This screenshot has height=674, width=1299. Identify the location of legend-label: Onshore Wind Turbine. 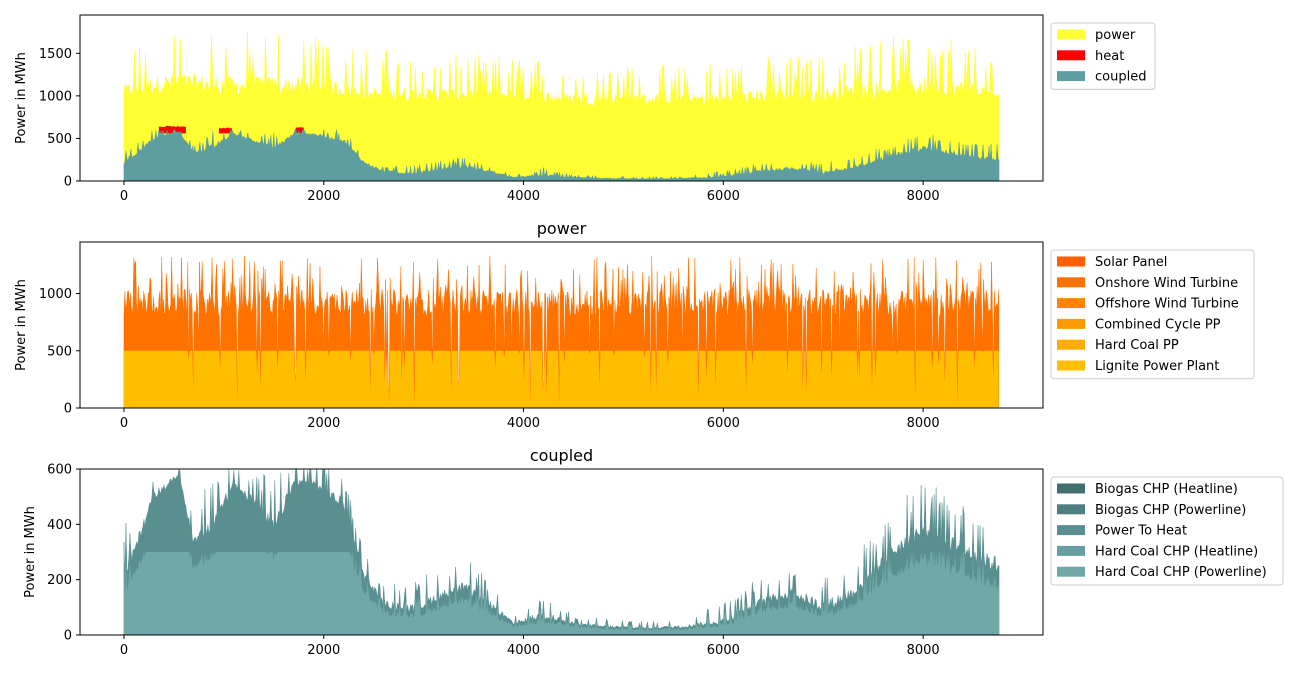
(1166, 283).